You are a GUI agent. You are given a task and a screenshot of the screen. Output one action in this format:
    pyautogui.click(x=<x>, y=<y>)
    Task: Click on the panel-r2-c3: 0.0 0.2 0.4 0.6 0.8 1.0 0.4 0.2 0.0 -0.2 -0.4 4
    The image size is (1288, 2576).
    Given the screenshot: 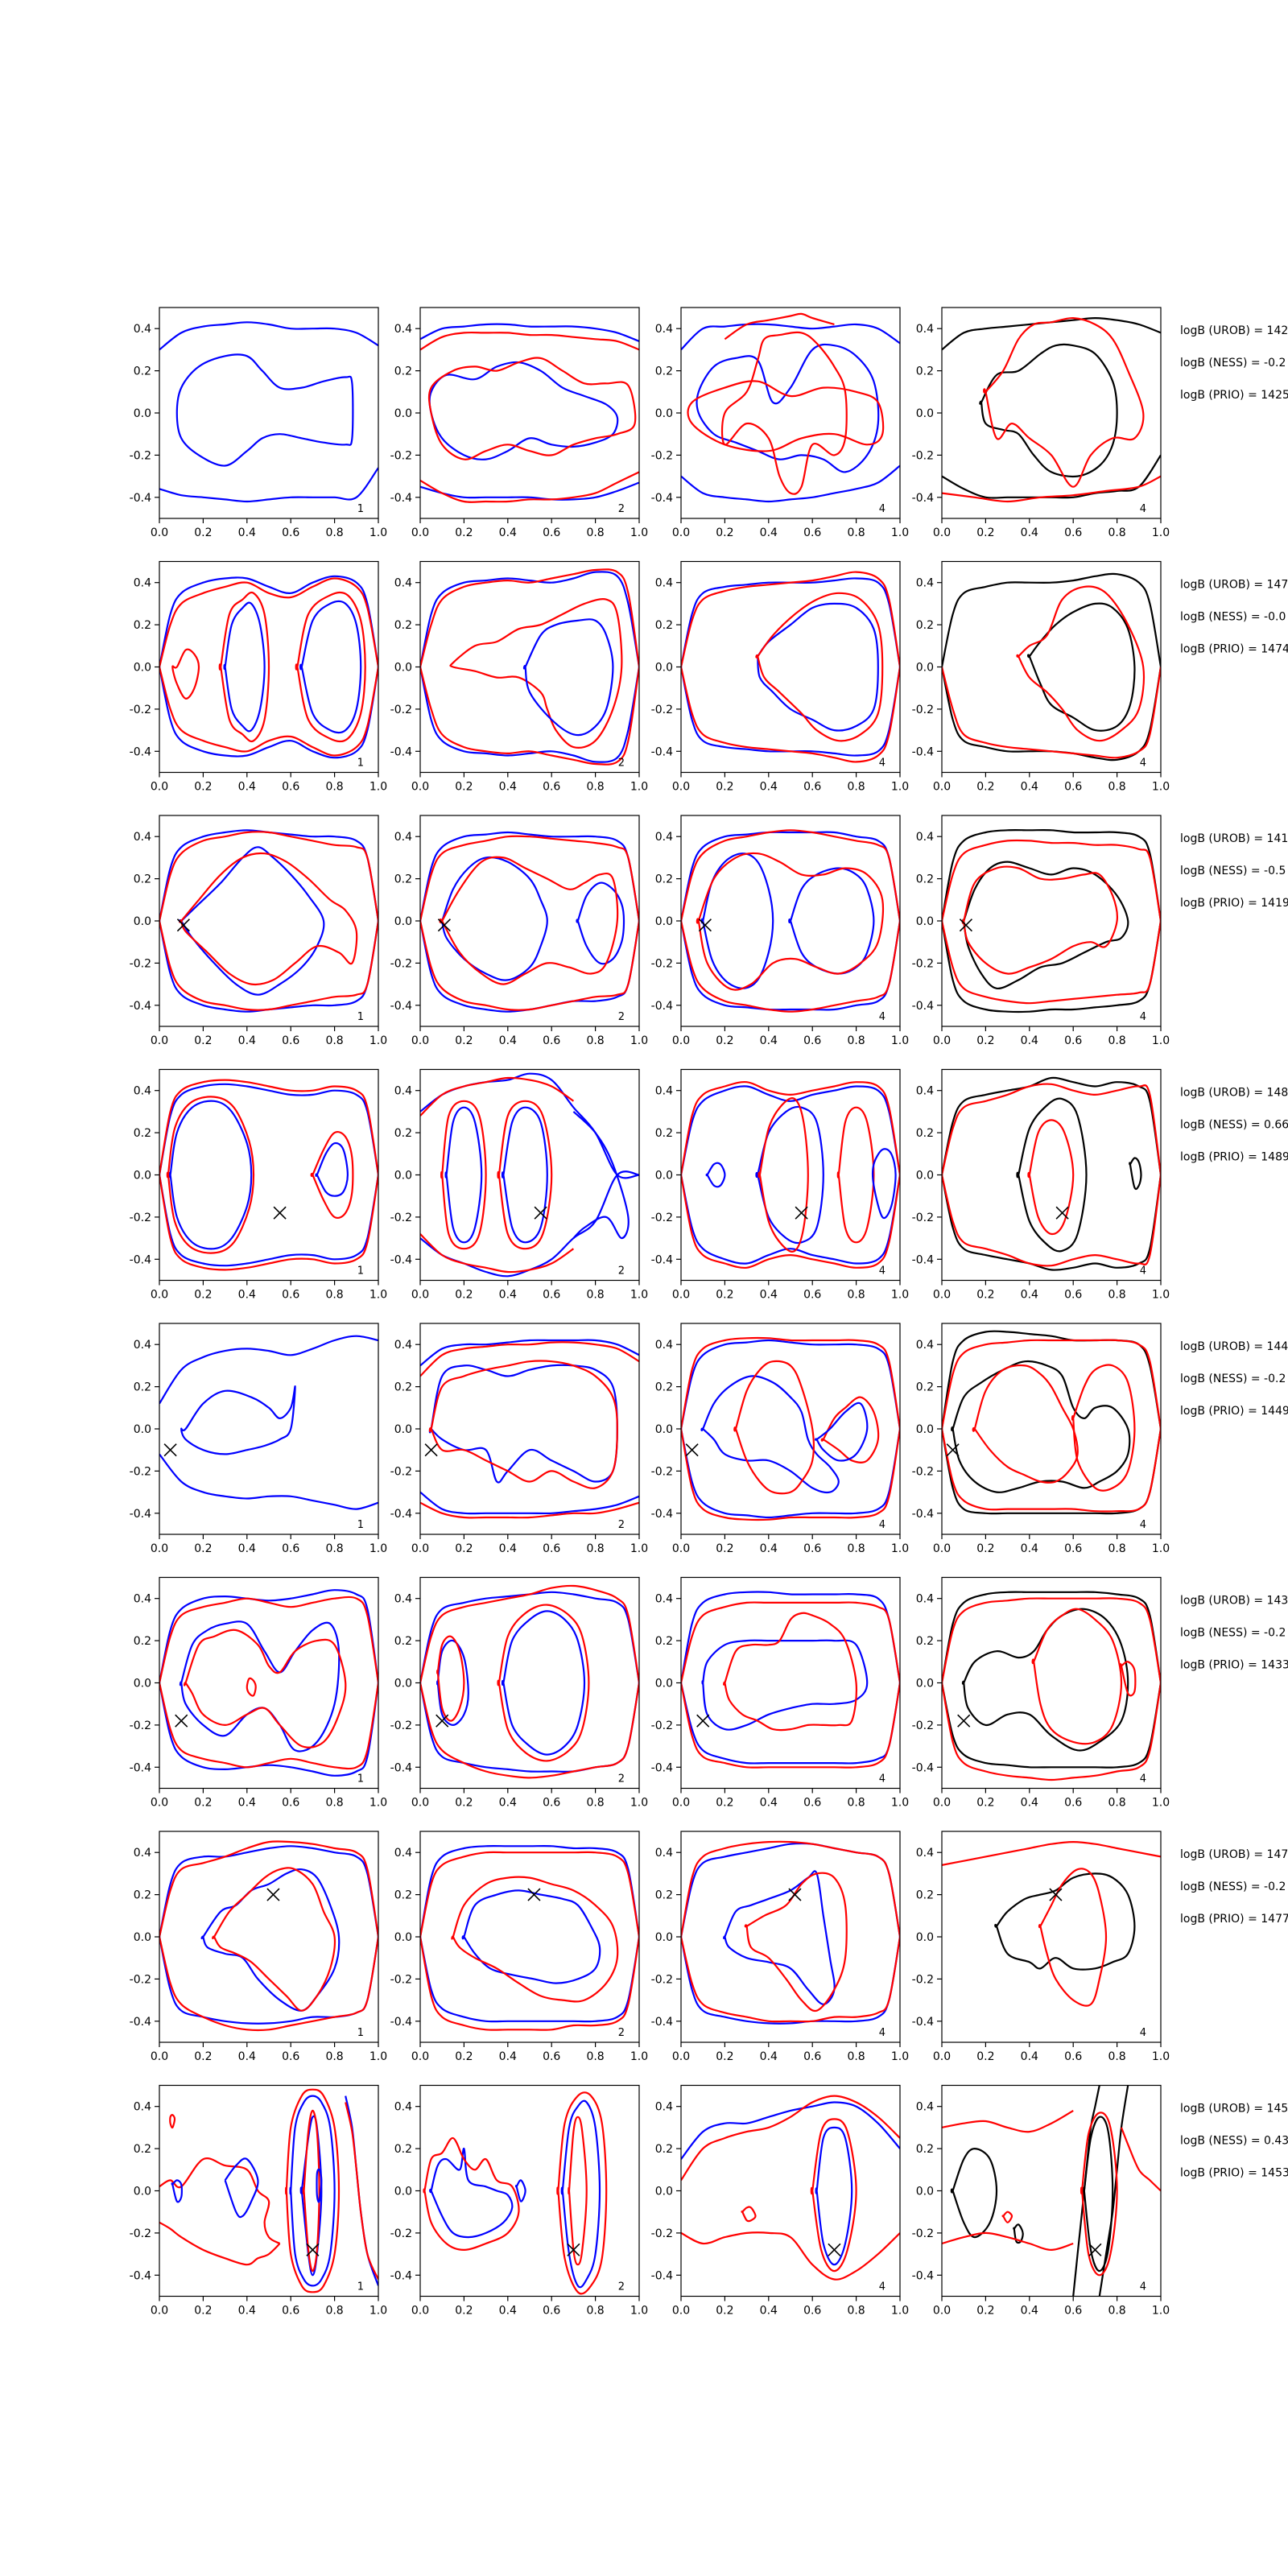 What is the action you would take?
    pyautogui.click(x=780, y=677)
    